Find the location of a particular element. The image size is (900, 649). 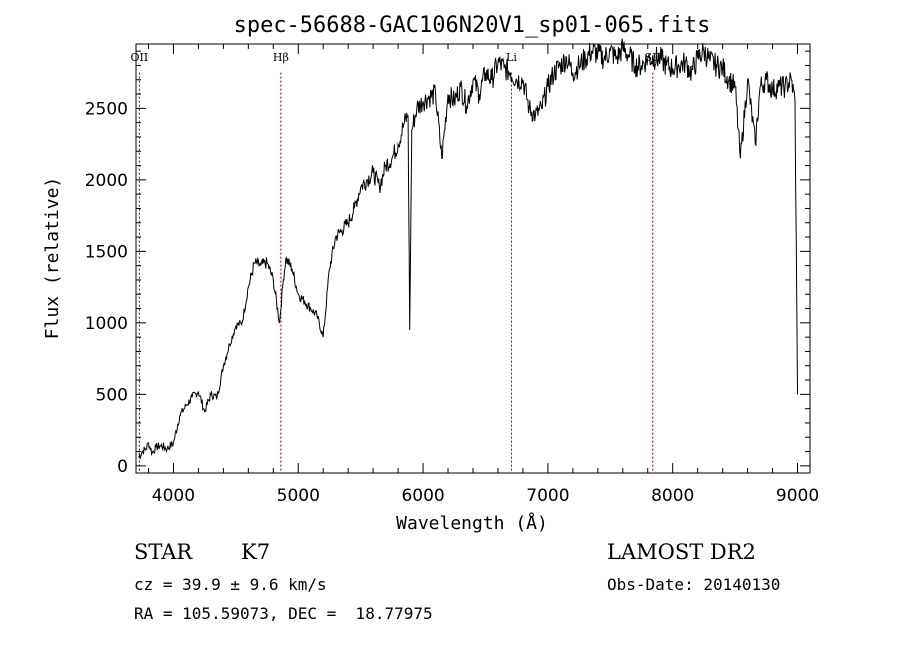

y-tick-label: 2500 is located at coordinates (106, 109).